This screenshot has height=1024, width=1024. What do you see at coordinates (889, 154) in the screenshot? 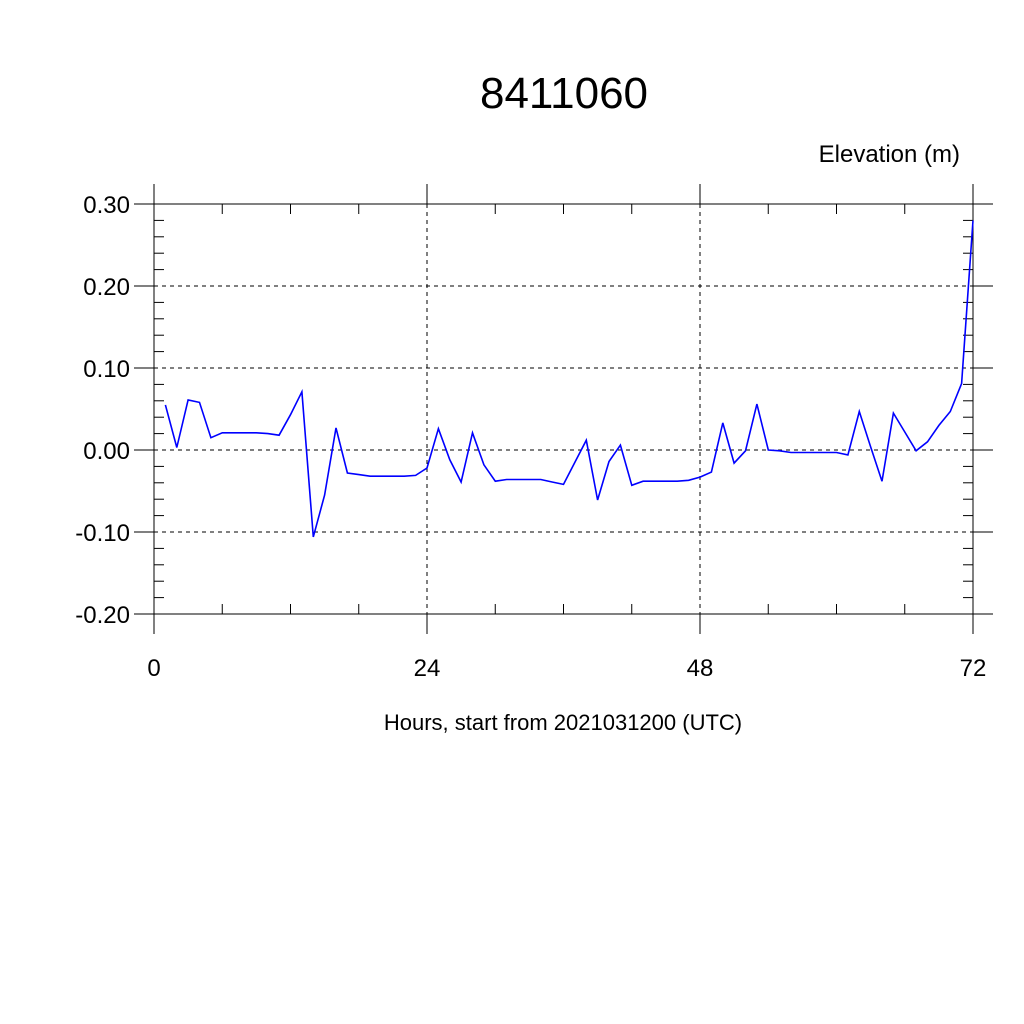
I see `y-unit-label: Elevation (m)` at bounding box center [889, 154].